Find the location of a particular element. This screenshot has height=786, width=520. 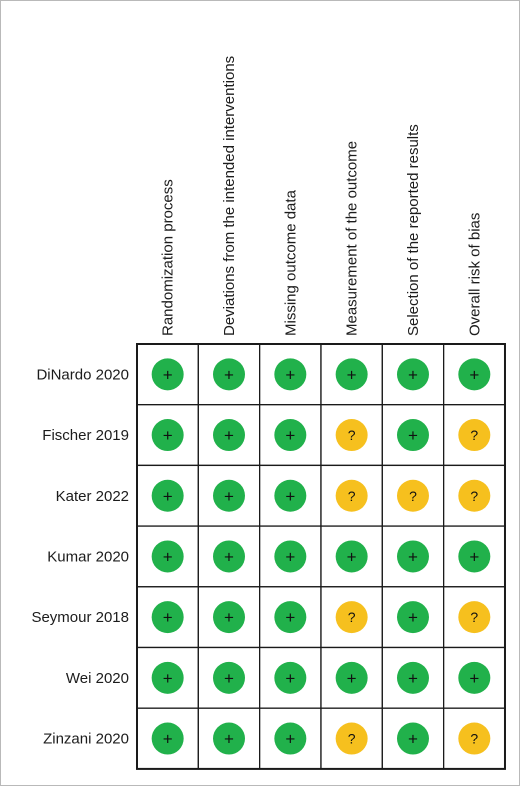

column-label: Overall risk of bias is located at coordinates (474, 274).